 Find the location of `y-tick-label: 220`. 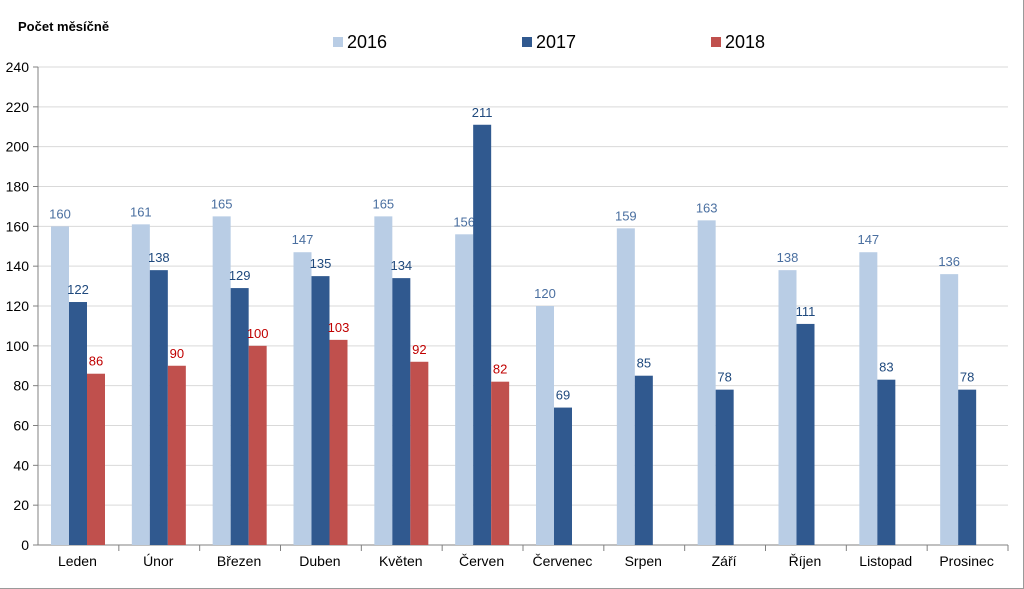

y-tick-label: 220 is located at coordinates (18, 107).